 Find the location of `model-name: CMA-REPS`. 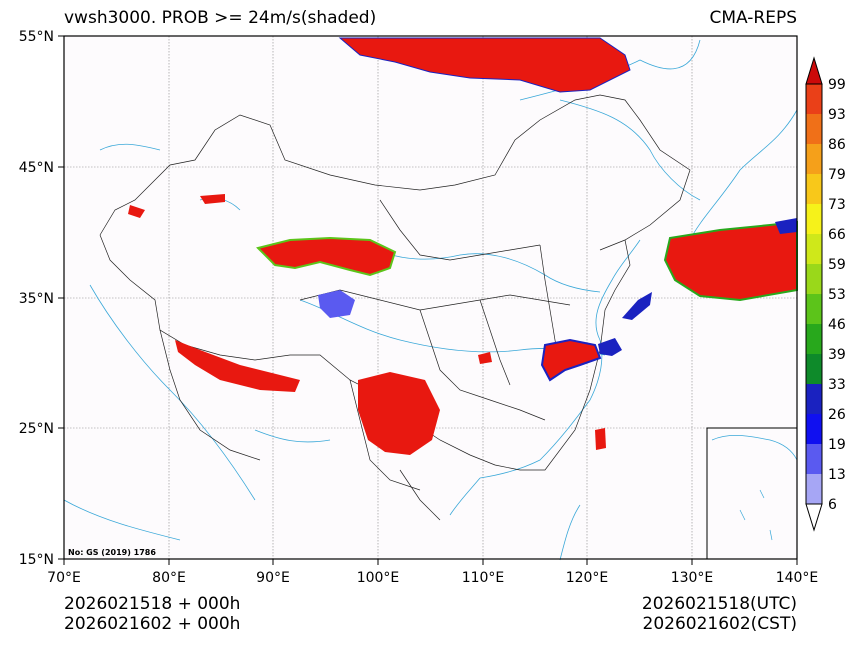

model-name: CMA-REPS is located at coordinates (753, 18).